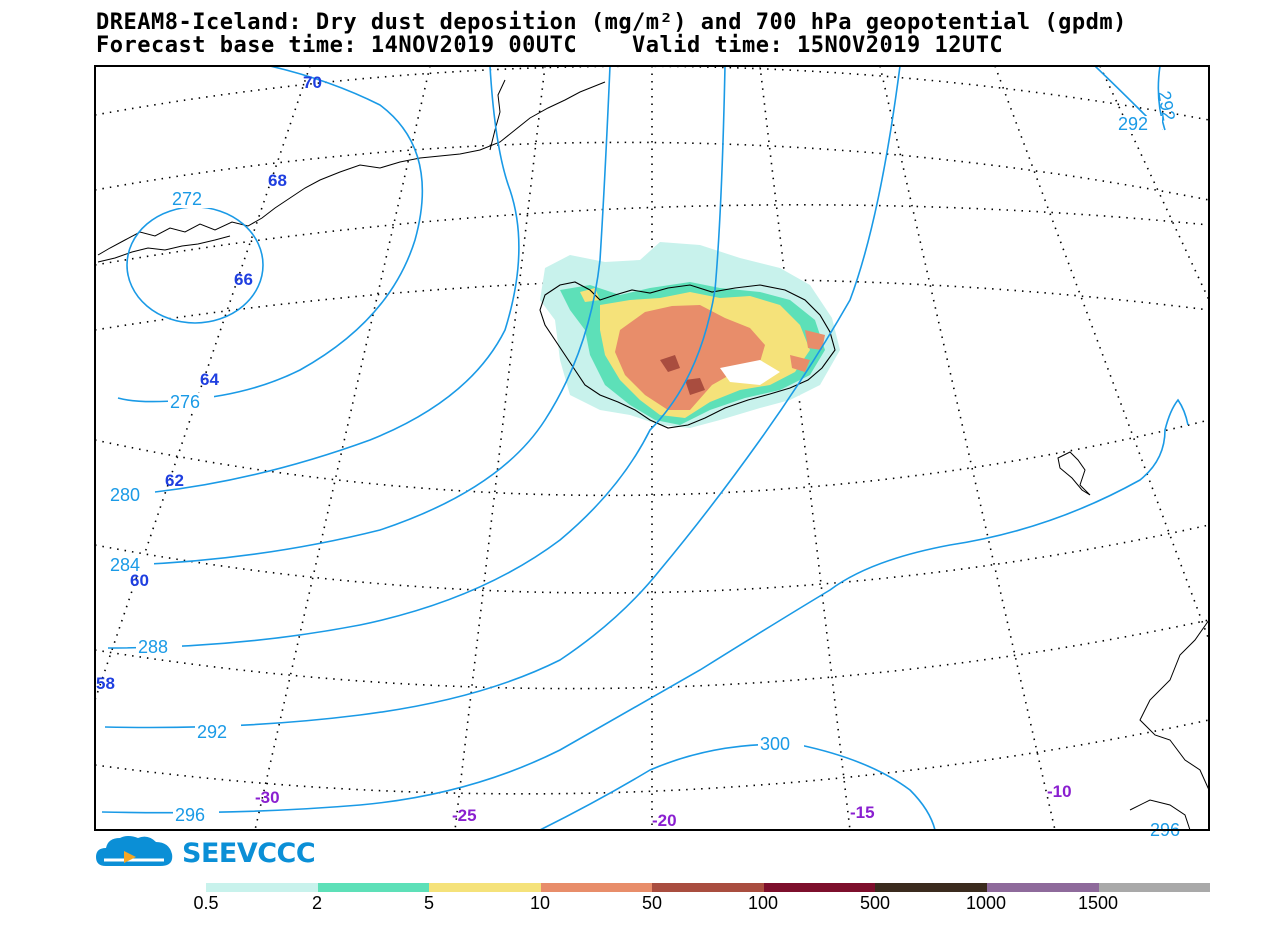  Describe the element at coordinates (187, 199) in the screenshot. I see `contour-label: 272` at that location.